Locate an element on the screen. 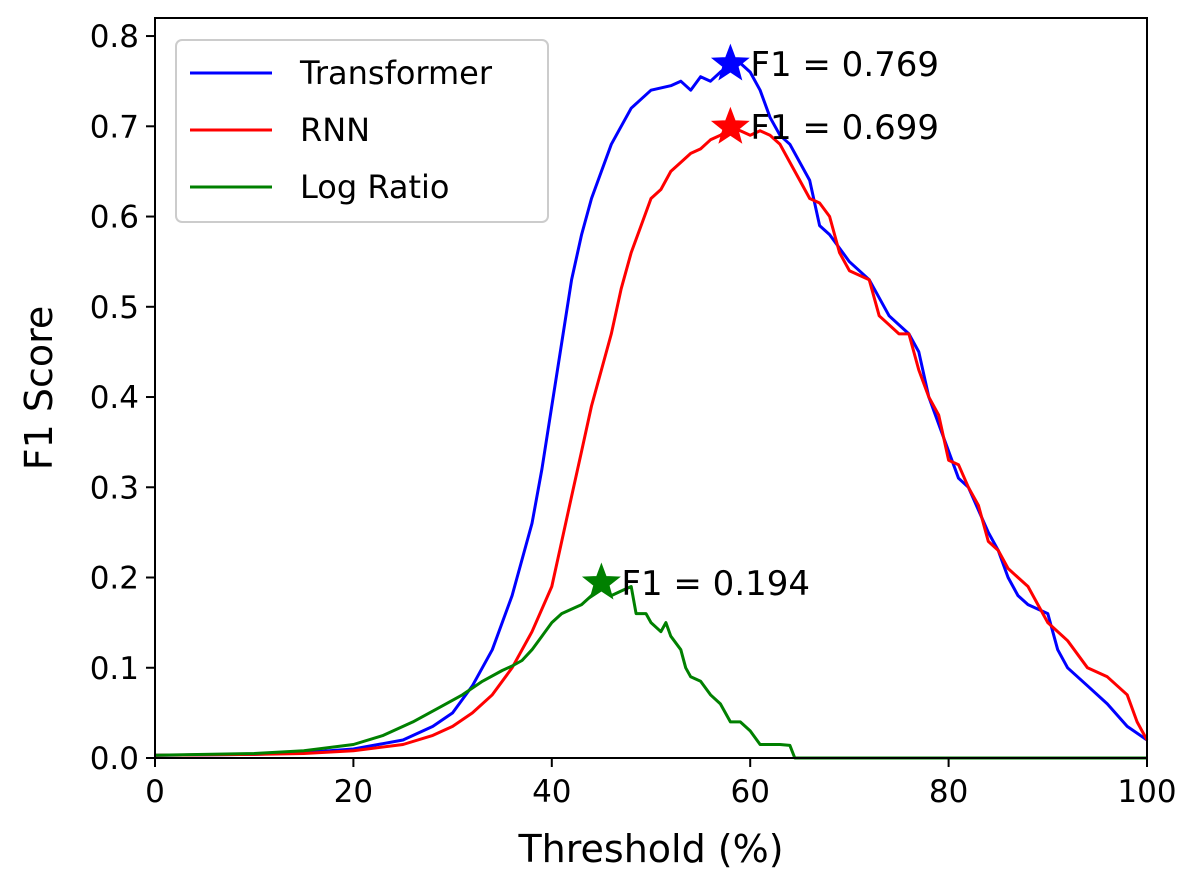 The image size is (1204, 890). best-point-star-rnn is located at coordinates (730, 125).